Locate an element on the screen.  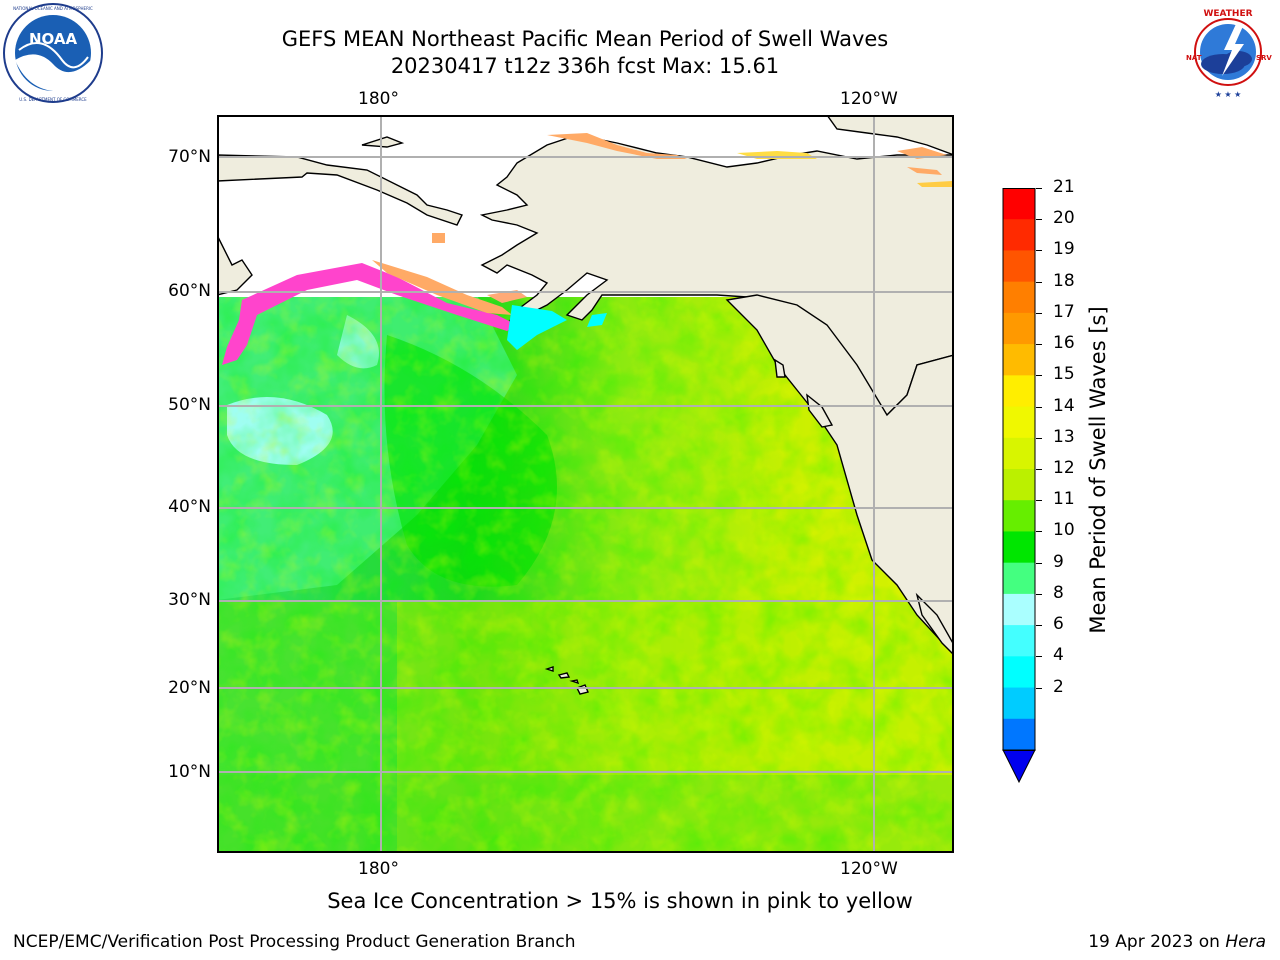
colorbar-tick-label: 21 is located at coordinates (1064, 187).